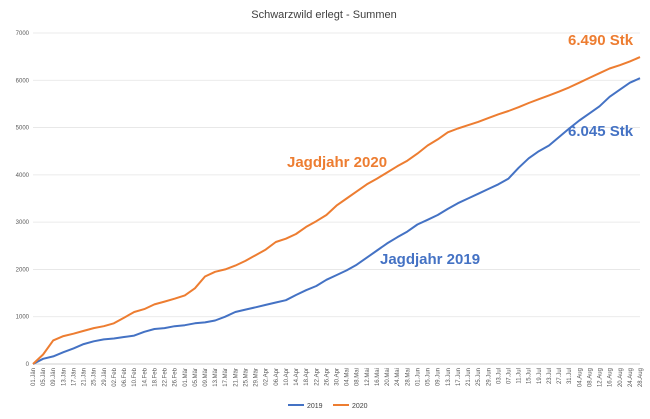 Image resolution: width=650 pixels, height=419 pixels. Describe the element at coordinates (408, 377) in the screenshot. I see `x-tick-label: 28.Mai` at that location.